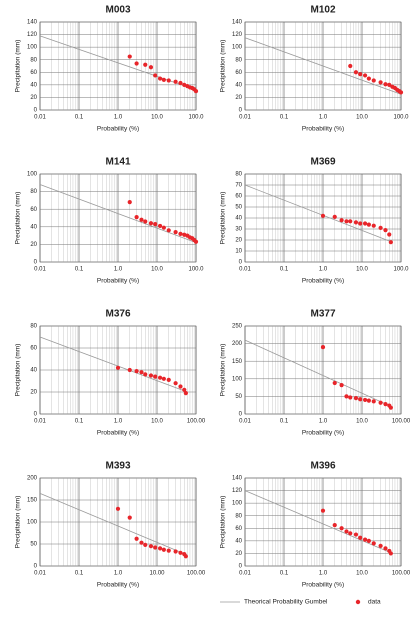 This screenshot has width=410, height=621. Describe the element at coordinates (32, 501) in the screenshot. I see `y-tick-label: 150` at that location.